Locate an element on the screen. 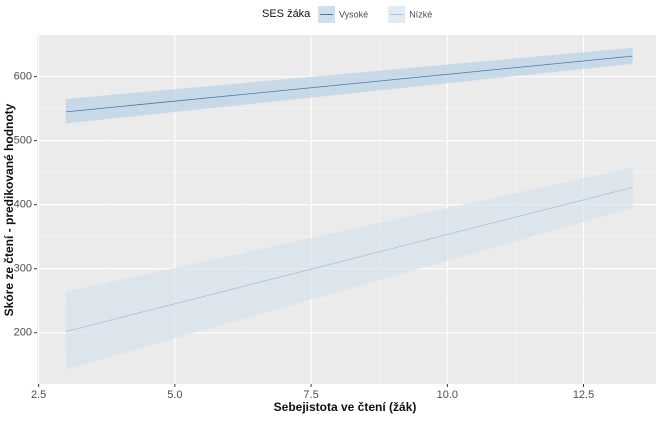 The width and height of the screenshot is (662, 421). legend-item: Vysoké is located at coordinates (343, 14).